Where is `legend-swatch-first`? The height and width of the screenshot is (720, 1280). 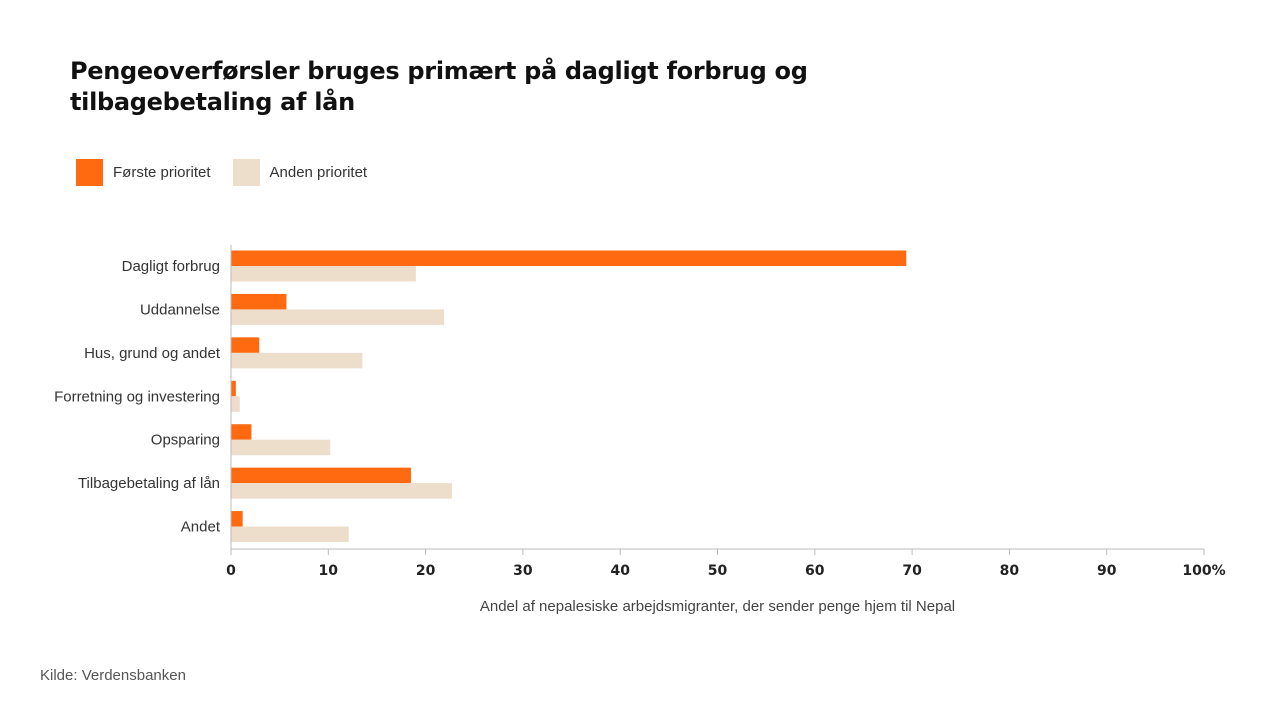 legend-swatch-first is located at coordinates (89, 172).